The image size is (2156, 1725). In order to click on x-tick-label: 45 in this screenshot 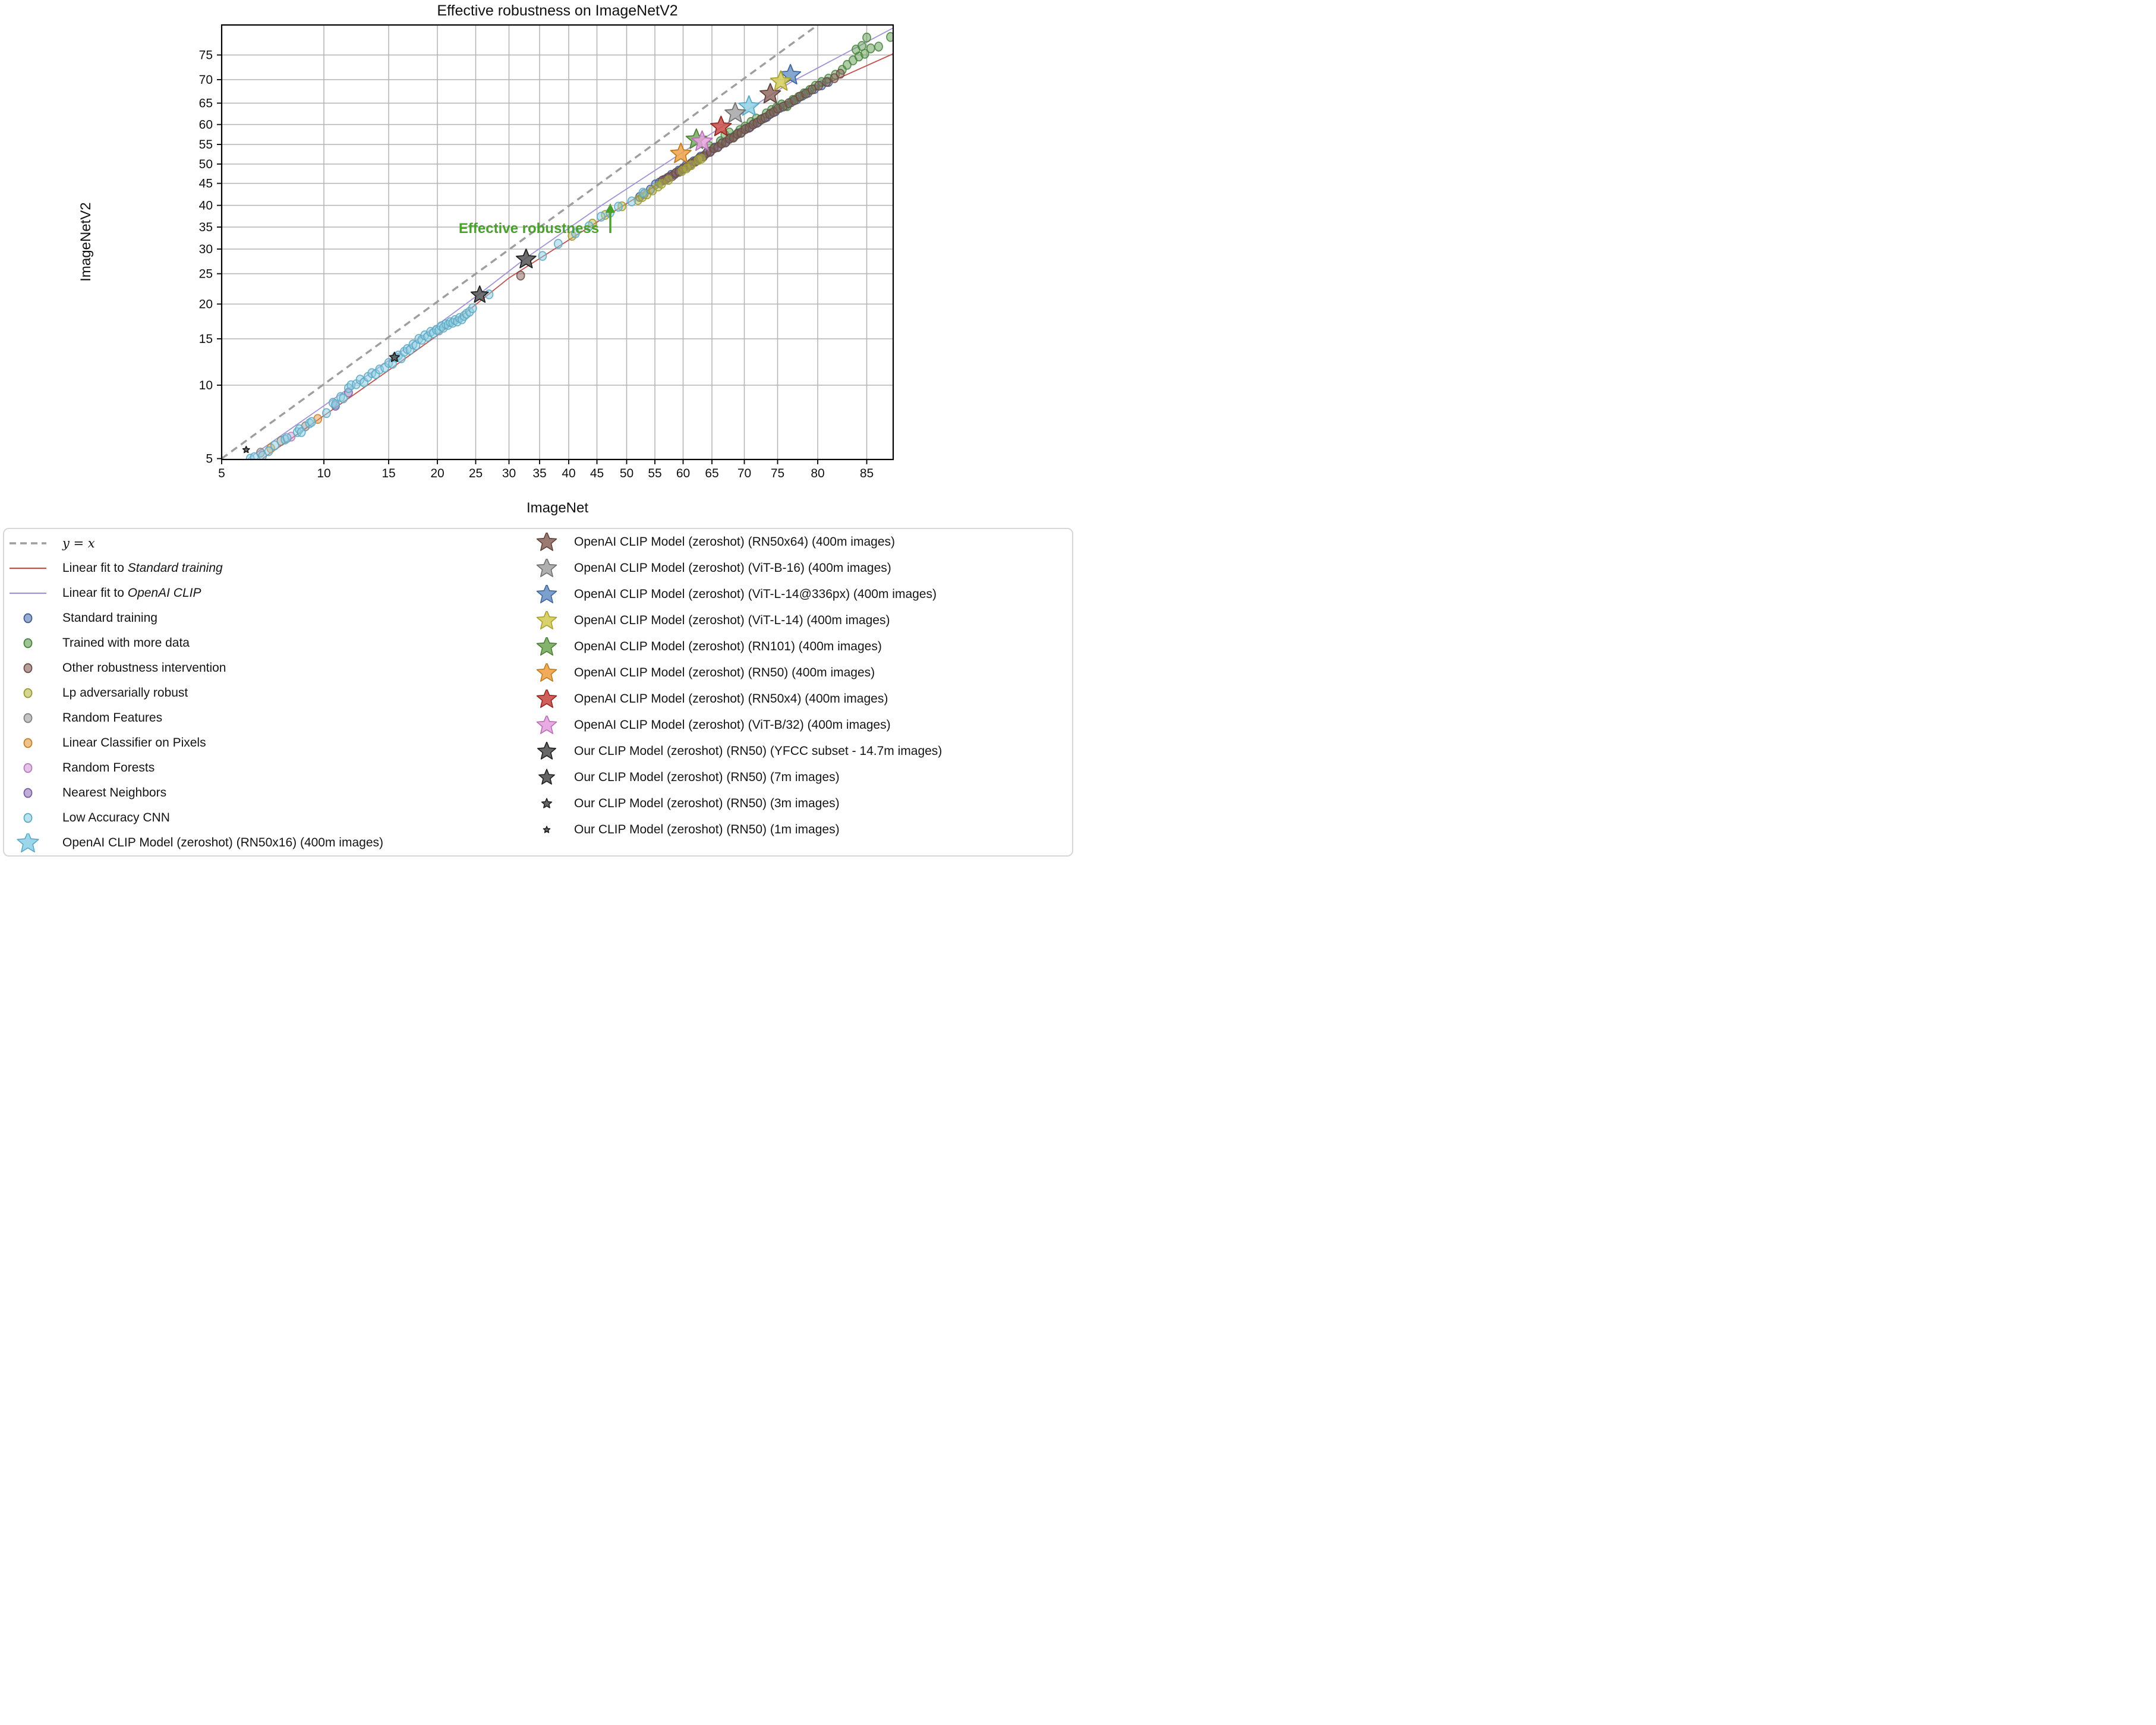, I will do `click(597, 473)`.